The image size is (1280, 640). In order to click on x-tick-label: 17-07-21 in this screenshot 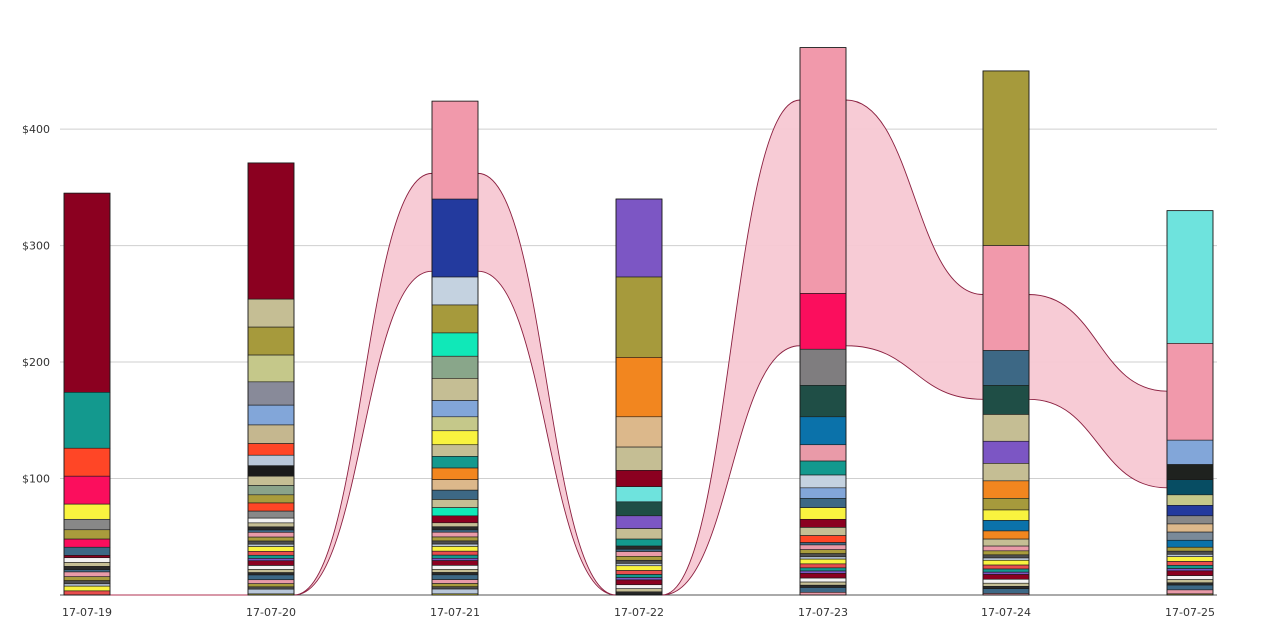, I will do `click(455, 612)`.